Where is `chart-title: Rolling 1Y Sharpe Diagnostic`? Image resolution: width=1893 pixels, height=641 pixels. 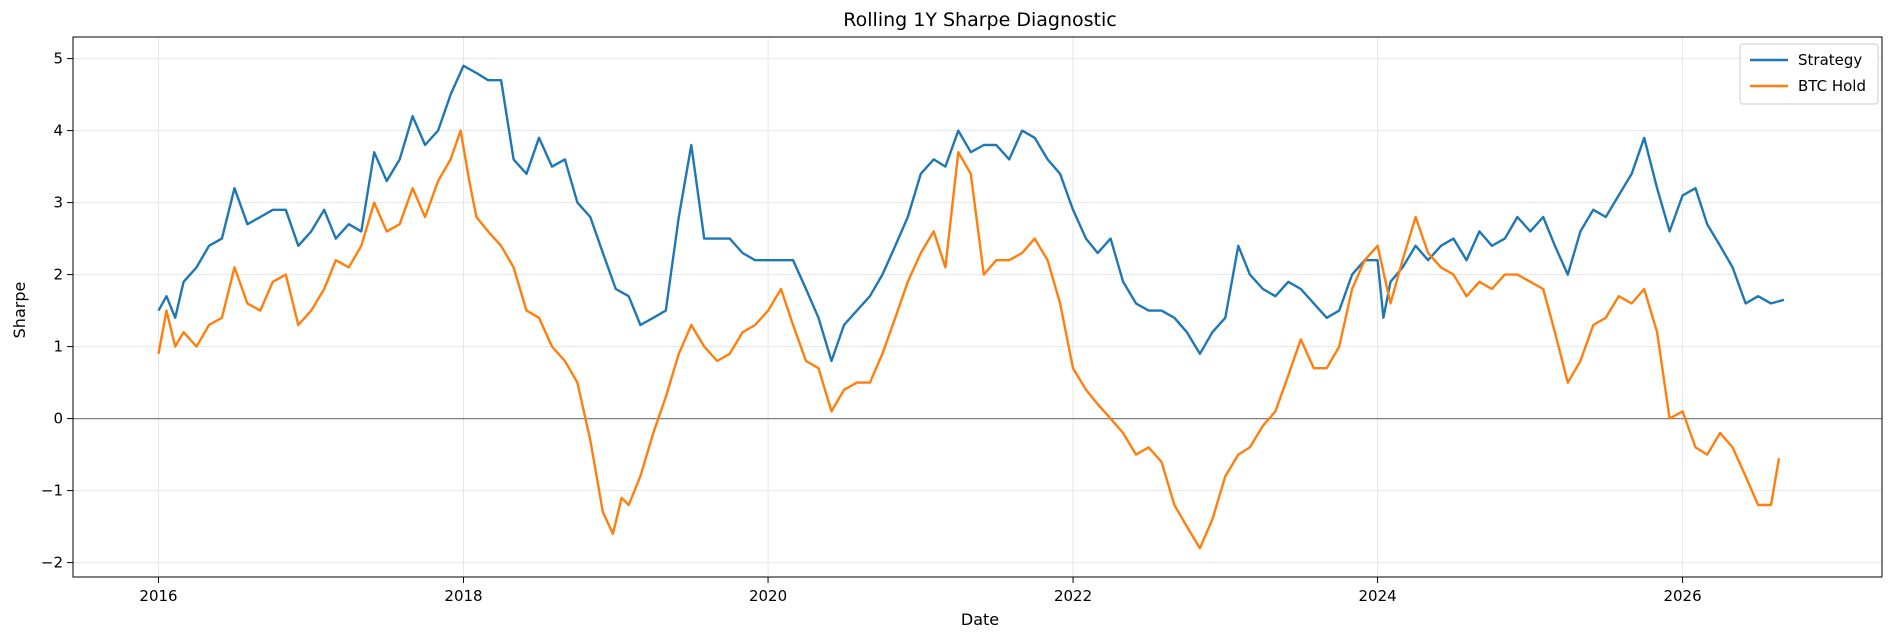
chart-title: Rolling 1Y Sharpe Diagnostic is located at coordinates (979, 20).